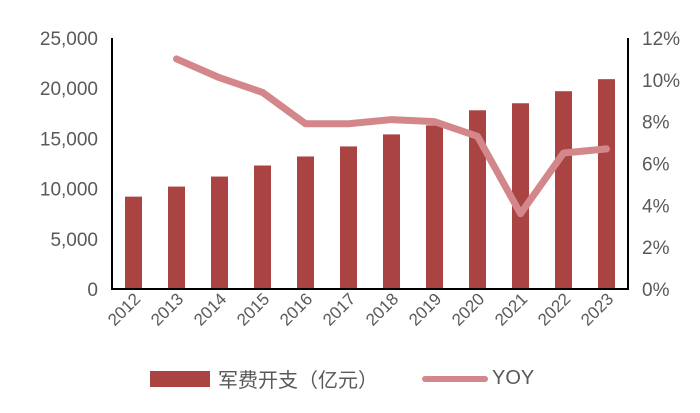 The height and width of the screenshot is (413, 700). I want to click on line-swatch-icon, so click(455, 378).